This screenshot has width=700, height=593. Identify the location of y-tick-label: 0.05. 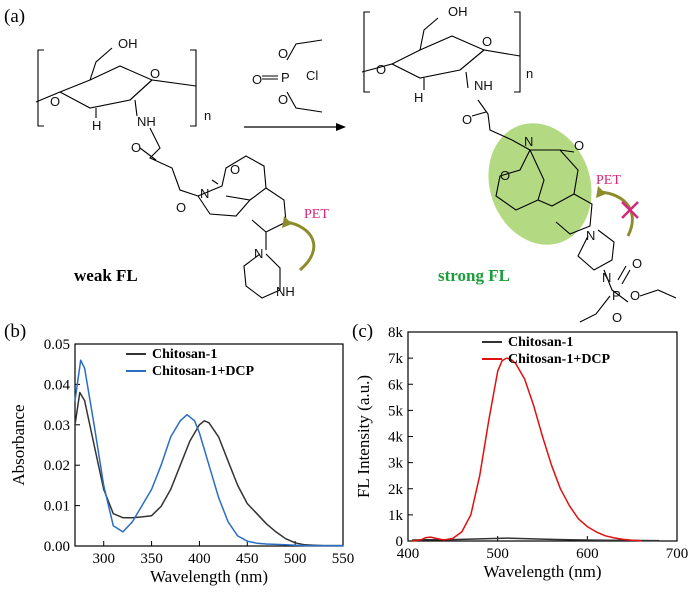
(57, 345).